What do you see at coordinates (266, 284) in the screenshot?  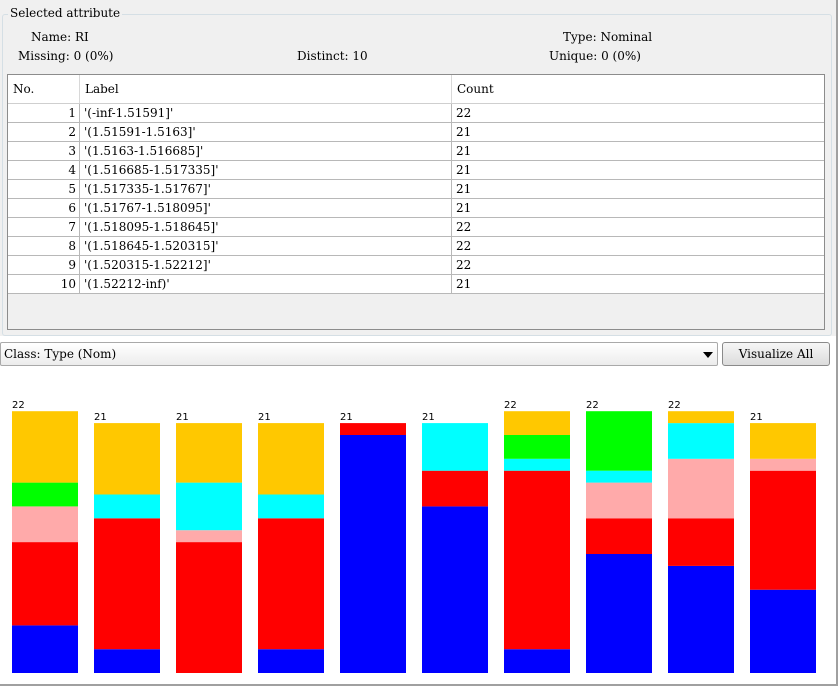 I see `cell-label: '(1.52212-inf)'` at bounding box center [266, 284].